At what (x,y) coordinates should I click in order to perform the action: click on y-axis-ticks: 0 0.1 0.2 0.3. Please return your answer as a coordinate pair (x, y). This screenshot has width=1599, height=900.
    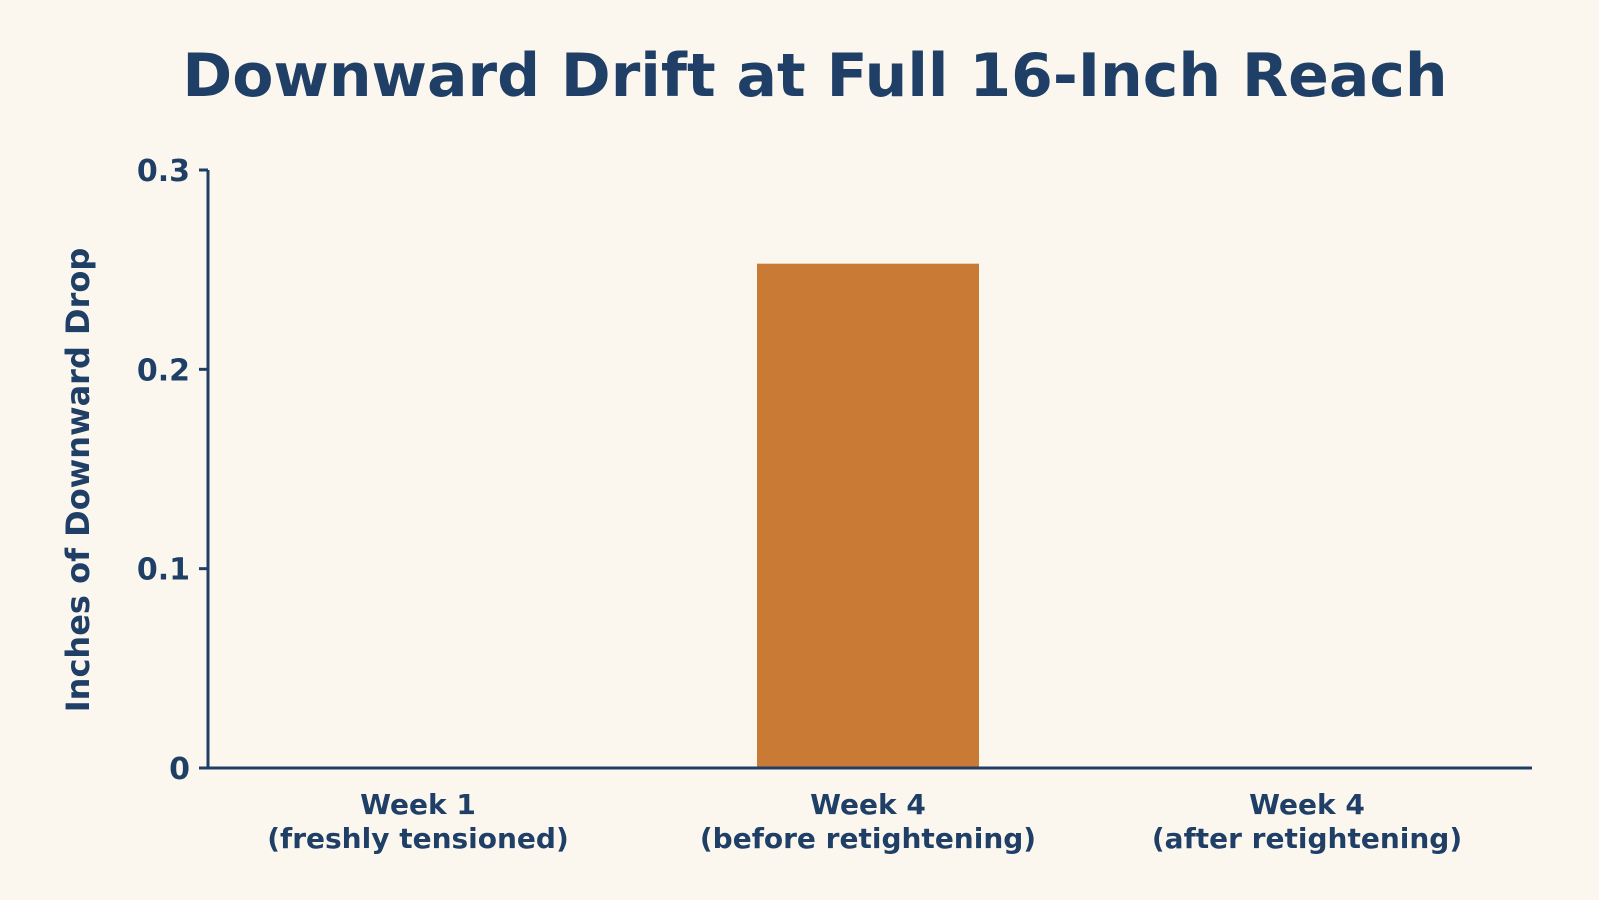
    Looking at the image, I should click on (172, 470).